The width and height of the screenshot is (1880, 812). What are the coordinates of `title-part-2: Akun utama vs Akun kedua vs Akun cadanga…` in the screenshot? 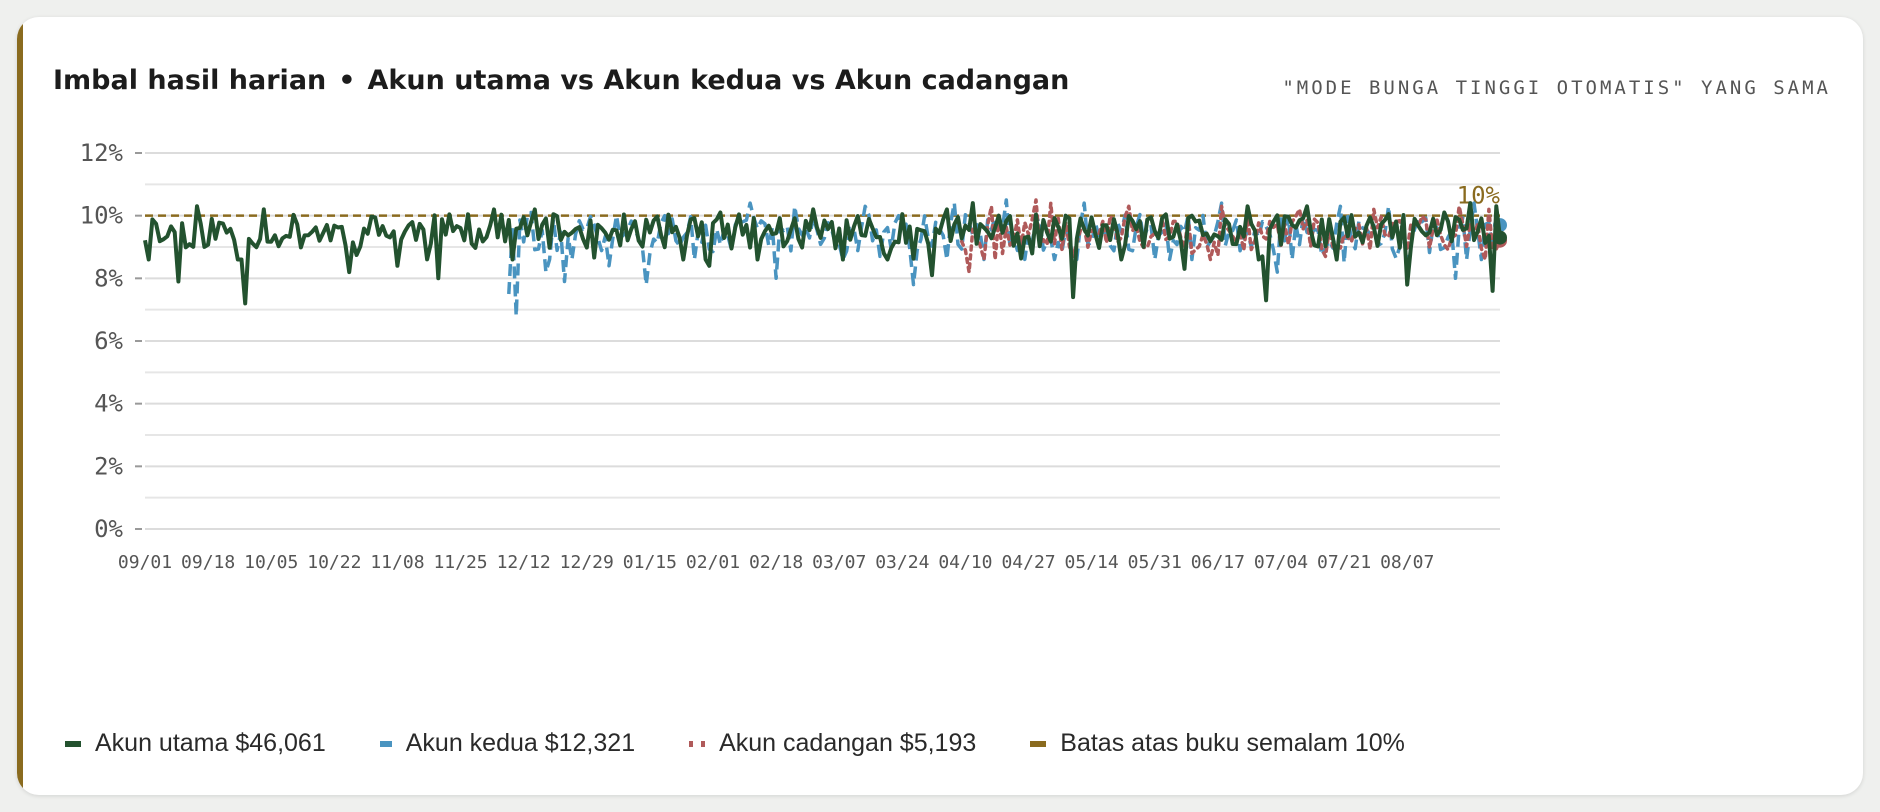 It's located at (718, 80).